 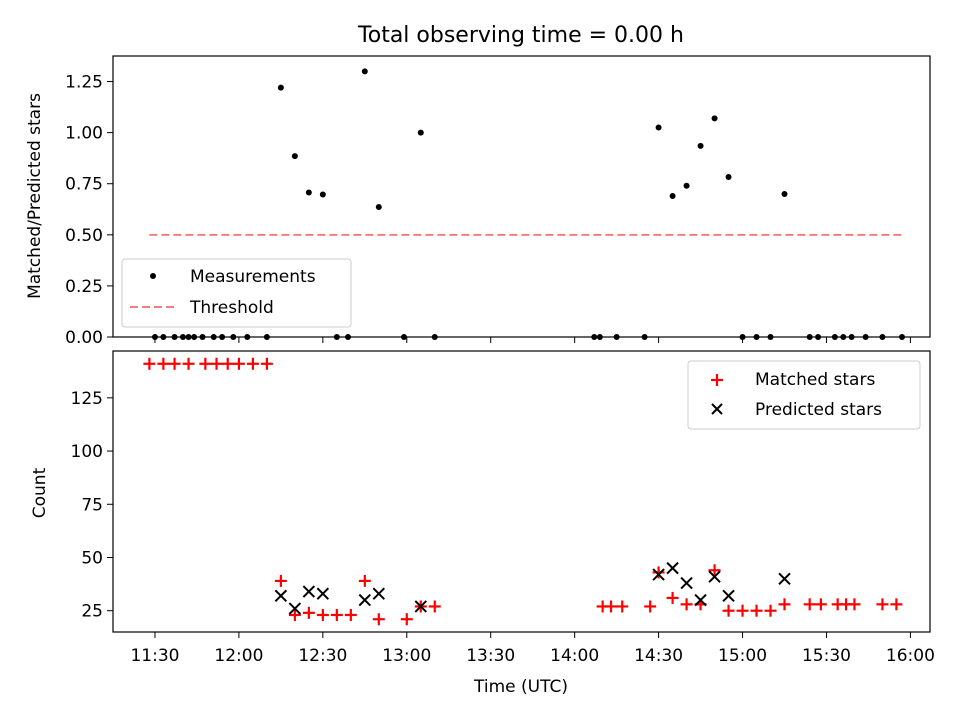 I want to click on top-y-tick-label: 0.50, so click(x=84, y=236).